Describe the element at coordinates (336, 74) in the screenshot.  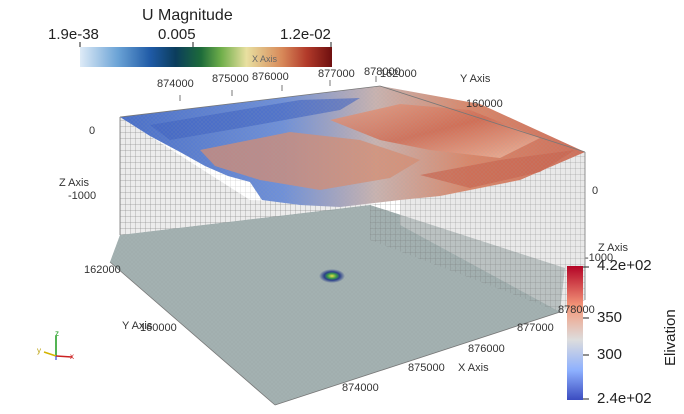
I see `top-x-tick-4: 877000` at that location.